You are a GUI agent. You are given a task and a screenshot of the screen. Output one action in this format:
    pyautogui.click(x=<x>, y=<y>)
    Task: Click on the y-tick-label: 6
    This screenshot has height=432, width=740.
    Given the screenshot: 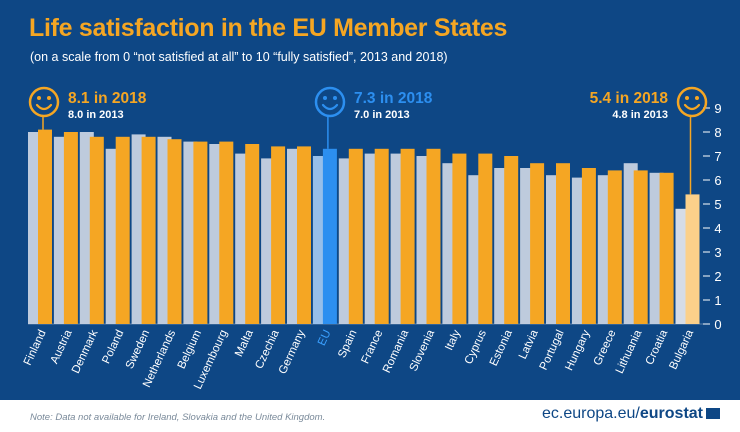 What is the action you would take?
    pyautogui.click(x=717, y=180)
    